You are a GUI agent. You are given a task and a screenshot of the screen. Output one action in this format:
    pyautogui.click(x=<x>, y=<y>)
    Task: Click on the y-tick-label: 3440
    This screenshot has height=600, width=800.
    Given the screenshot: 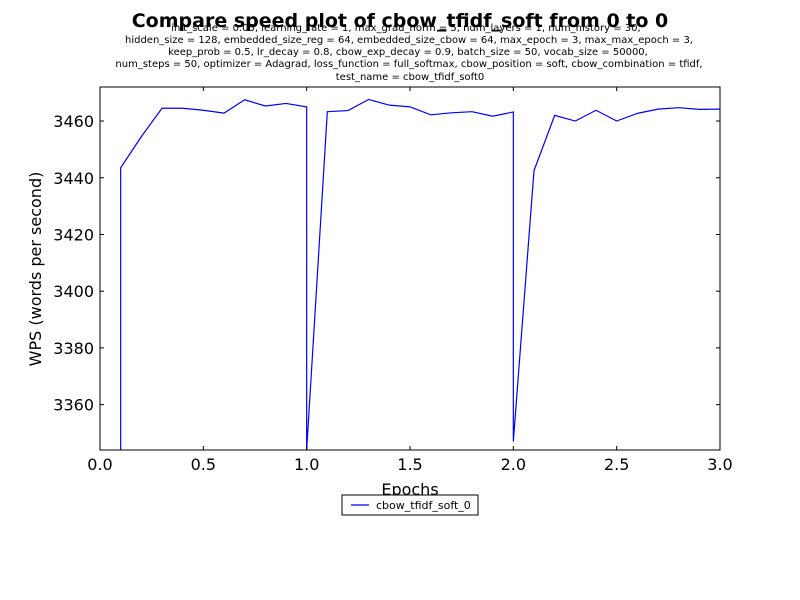 What is the action you would take?
    pyautogui.click(x=73, y=178)
    